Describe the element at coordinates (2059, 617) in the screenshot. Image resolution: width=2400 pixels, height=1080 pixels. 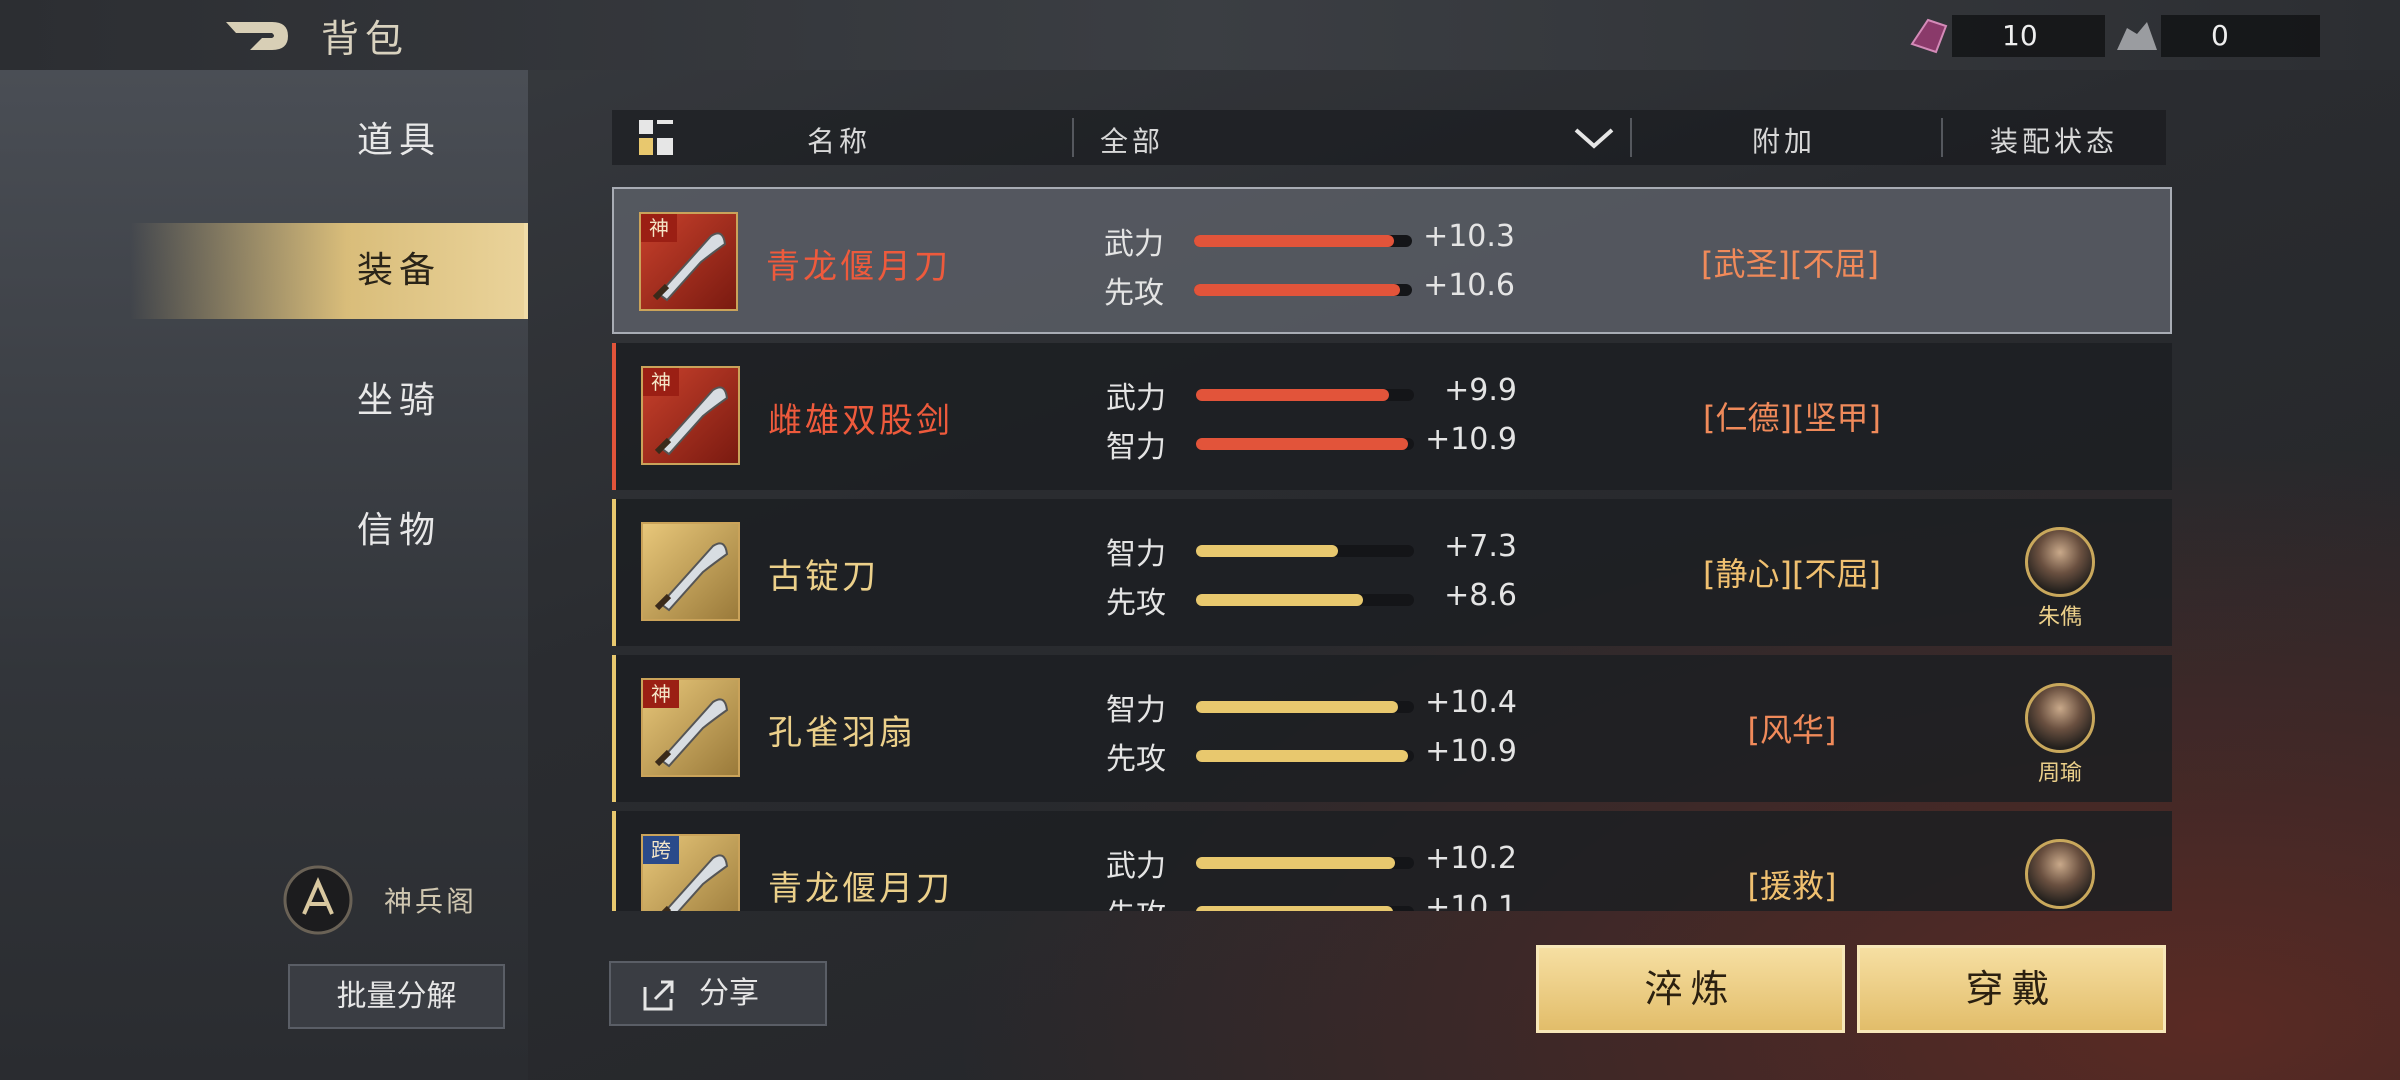
I see `hero-name: 朱儁` at that location.